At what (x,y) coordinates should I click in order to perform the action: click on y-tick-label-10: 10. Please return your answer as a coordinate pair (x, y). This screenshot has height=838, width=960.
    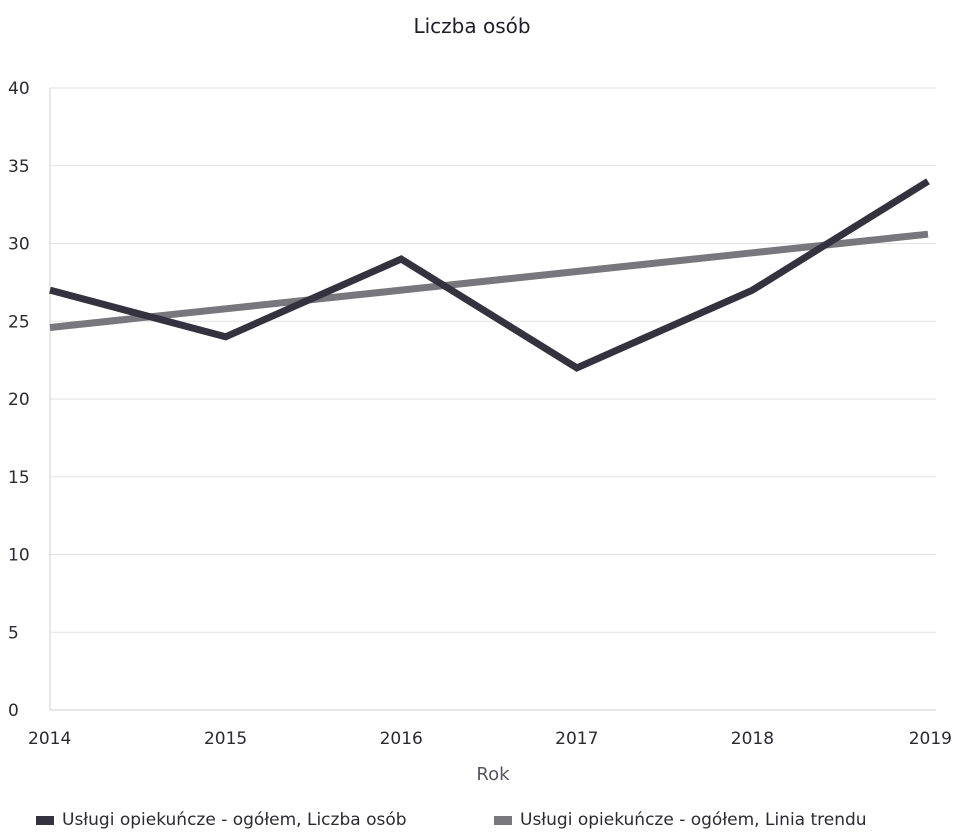
    Looking at the image, I should click on (19, 556).